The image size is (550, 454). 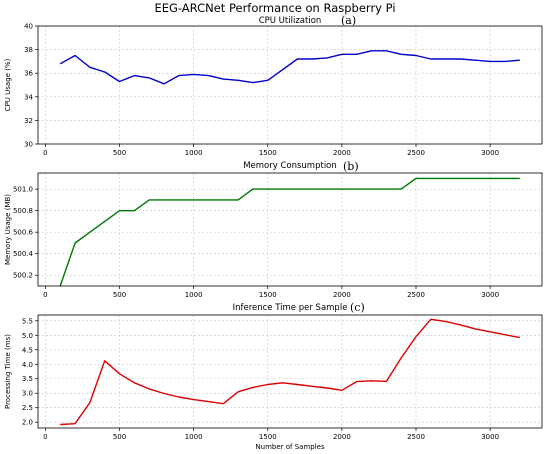 What do you see at coordinates (27, 379) in the screenshot?
I see `panel-3-ytick-label-3: 3.5` at bounding box center [27, 379].